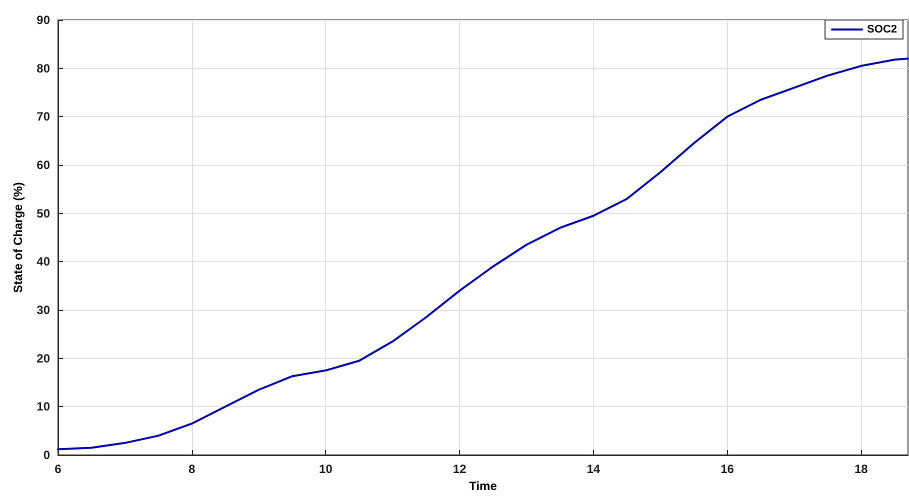 Image resolution: width=909 pixels, height=502 pixels. What do you see at coordinates (46, 455) in the screenshot?
I see `y-tick-label: 0` at bounding box center [46, 455].